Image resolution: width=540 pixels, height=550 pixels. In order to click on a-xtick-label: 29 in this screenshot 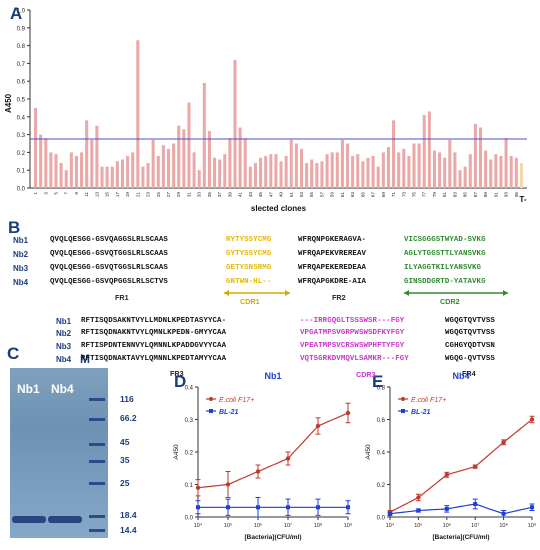, I will do `click(178, 195)`.